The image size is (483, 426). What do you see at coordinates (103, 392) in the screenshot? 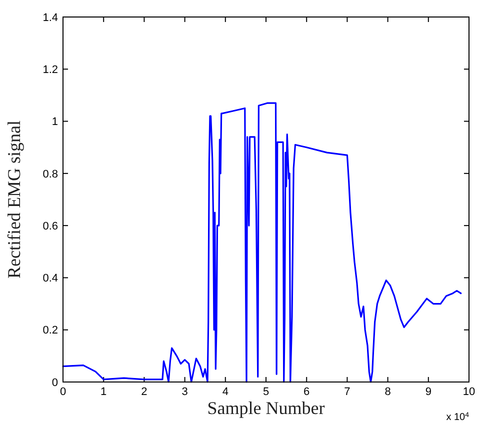
I see `x-tick-label: 1` at bounding box center [103, 392].